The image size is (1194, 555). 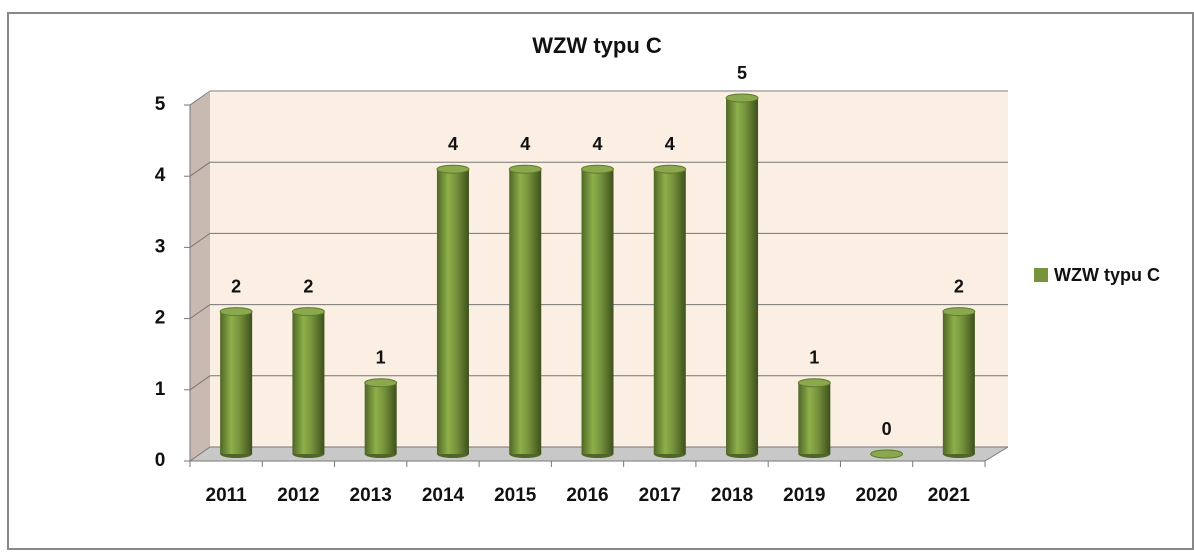 What do you see at coordinates (887, 429) in the screenshot?
I see `data-label: 0` at bounding box center [887, 429].